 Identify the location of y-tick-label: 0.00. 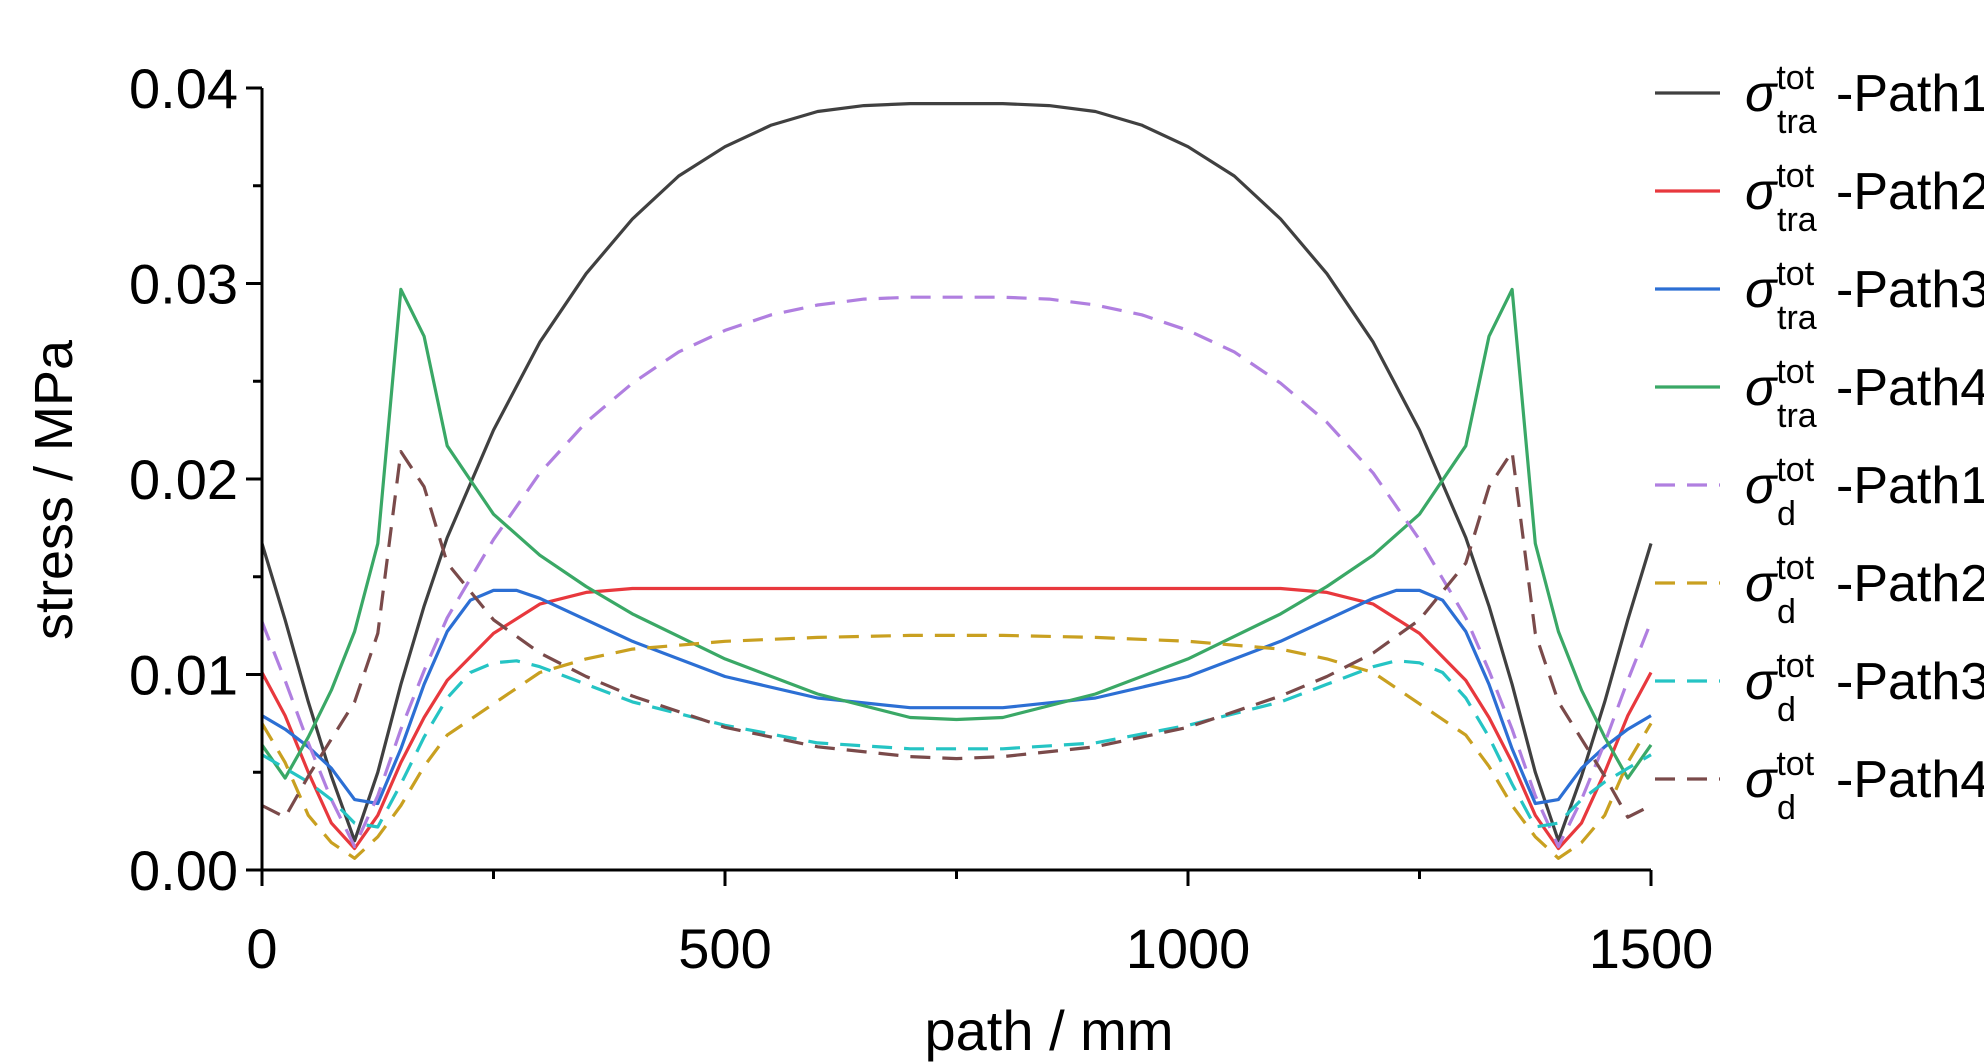
(183, 870).